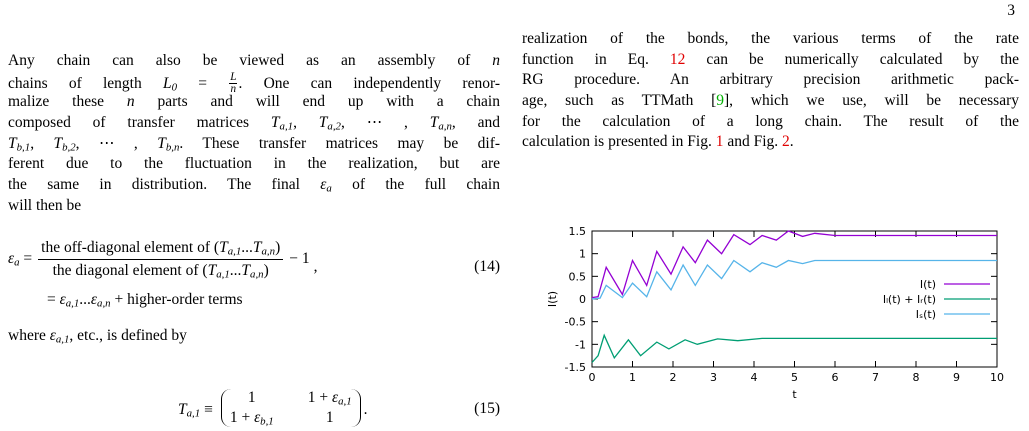 Image resolution: width=1029 pixels, height=431 pixels. Describe the element at coordinates (290, 408) in the screenshot. I see `matrix: 1 1 + εa,1 1 + εb,1 1` at that location.